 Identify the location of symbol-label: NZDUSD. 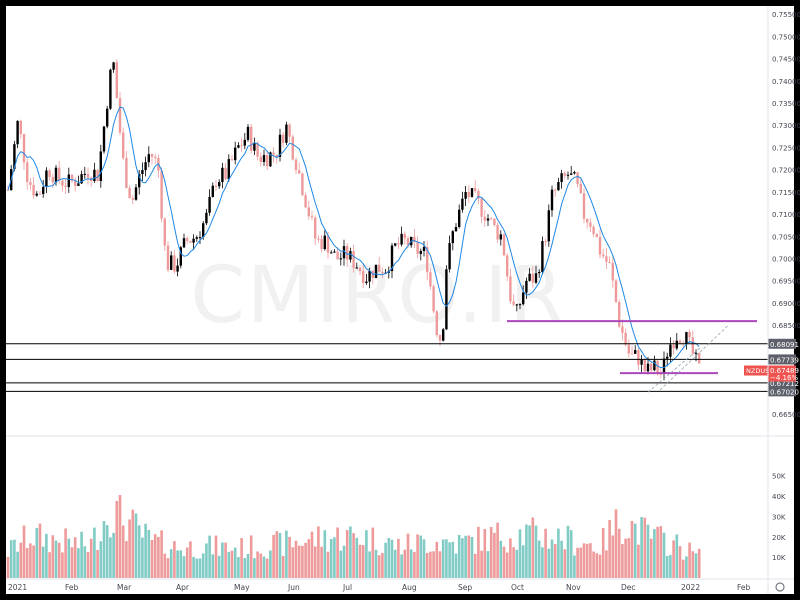
(760, 371).